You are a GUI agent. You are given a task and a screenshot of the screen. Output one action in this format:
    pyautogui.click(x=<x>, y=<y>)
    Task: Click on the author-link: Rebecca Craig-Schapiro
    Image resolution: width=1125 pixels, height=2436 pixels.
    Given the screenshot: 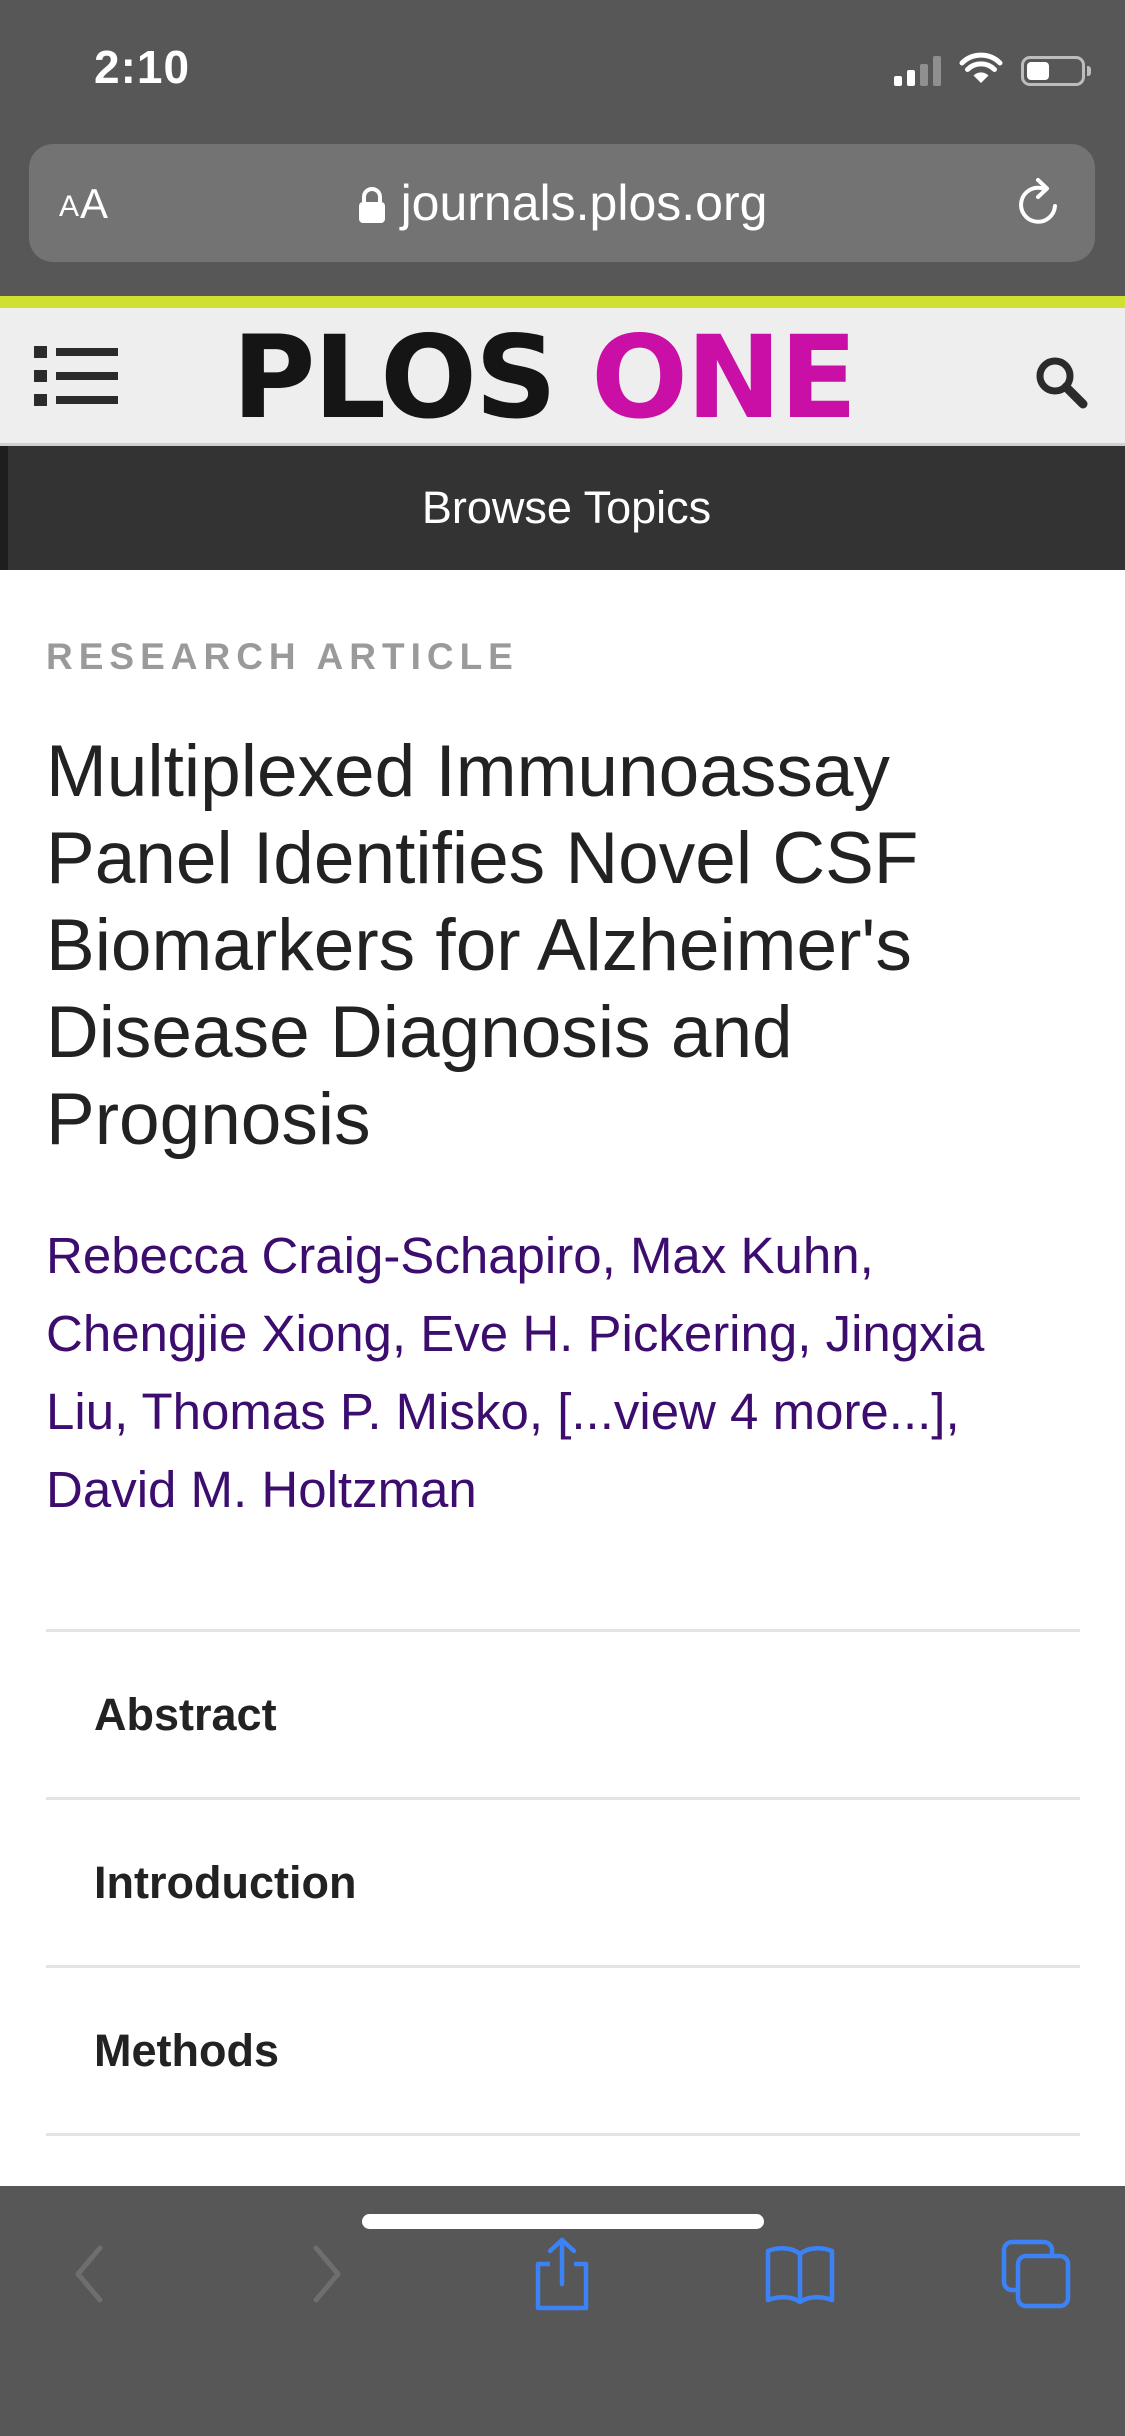 What is the action you would take?
    pyautogui.click(x=324, y=1255)
    